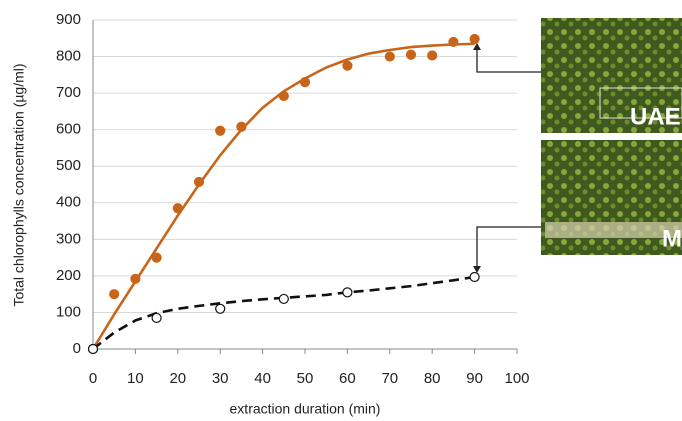  Describe the element at coordinates (220, 378) in the screenshot. I see `x-tick-label: 30` at that location.